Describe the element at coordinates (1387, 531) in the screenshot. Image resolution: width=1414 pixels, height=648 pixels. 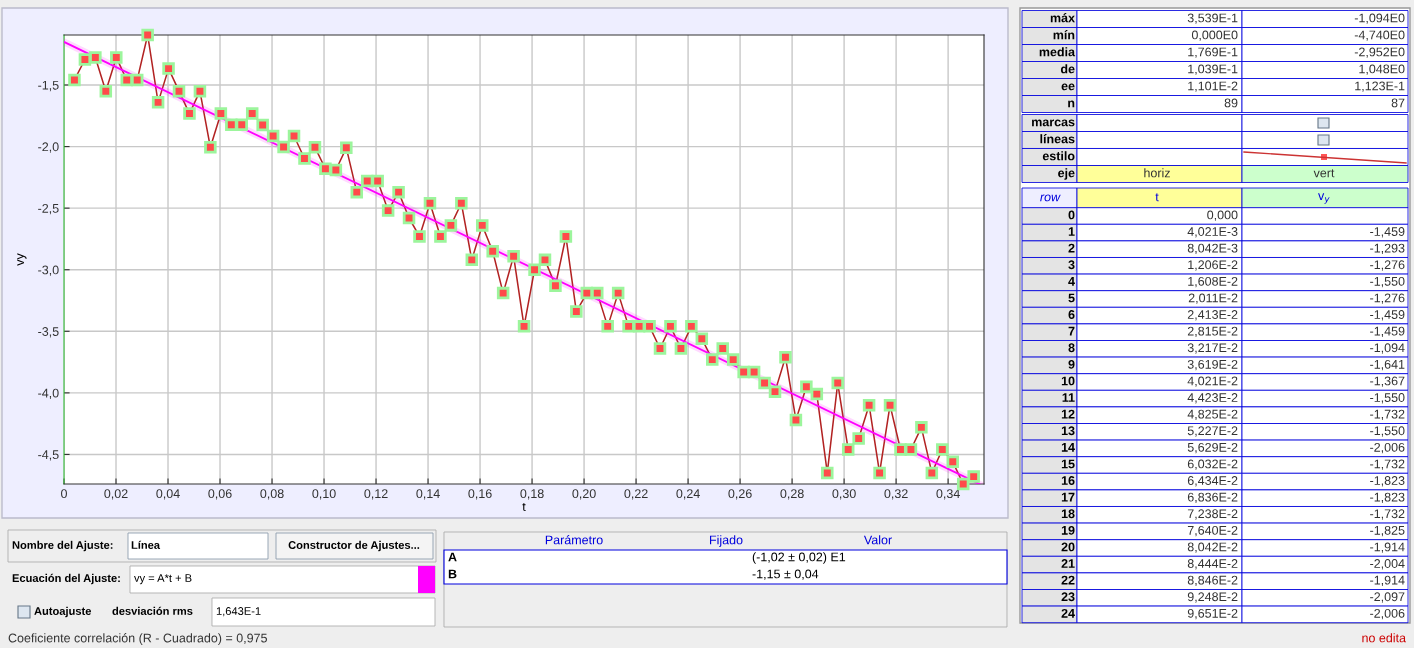
I see `text: -1,825` at that location.